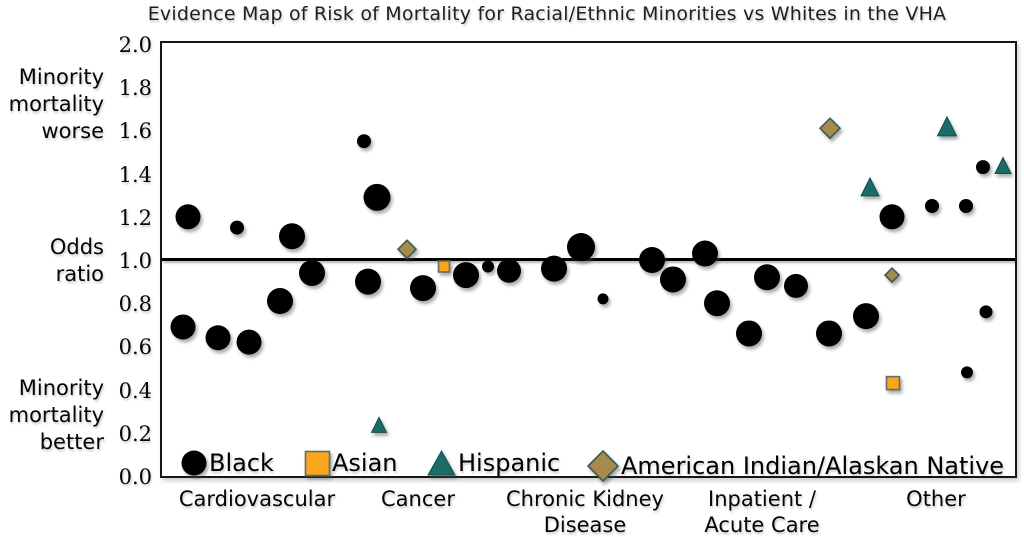 The height and width of the screenshot is (537, 1024). What do you see at coordinates (194, 463) in the screenshot?
I see `black-circle-icon` at bounding box center [194, 463].